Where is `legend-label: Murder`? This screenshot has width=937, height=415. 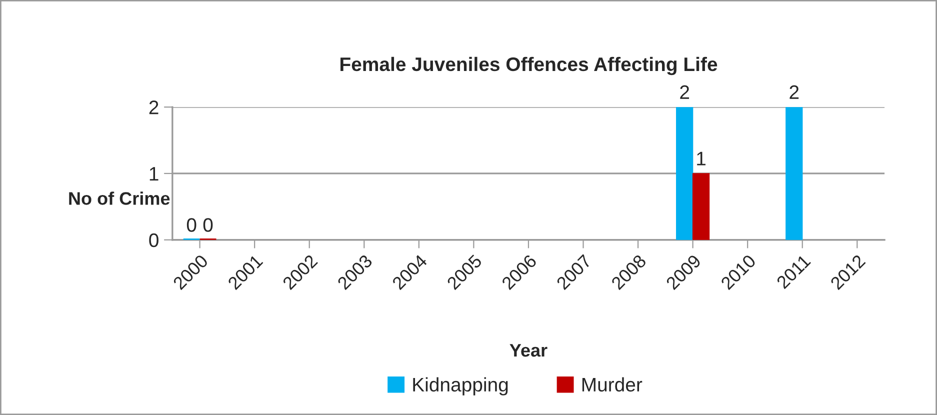 legend-label: Murder is located at coordinates (612, 384).